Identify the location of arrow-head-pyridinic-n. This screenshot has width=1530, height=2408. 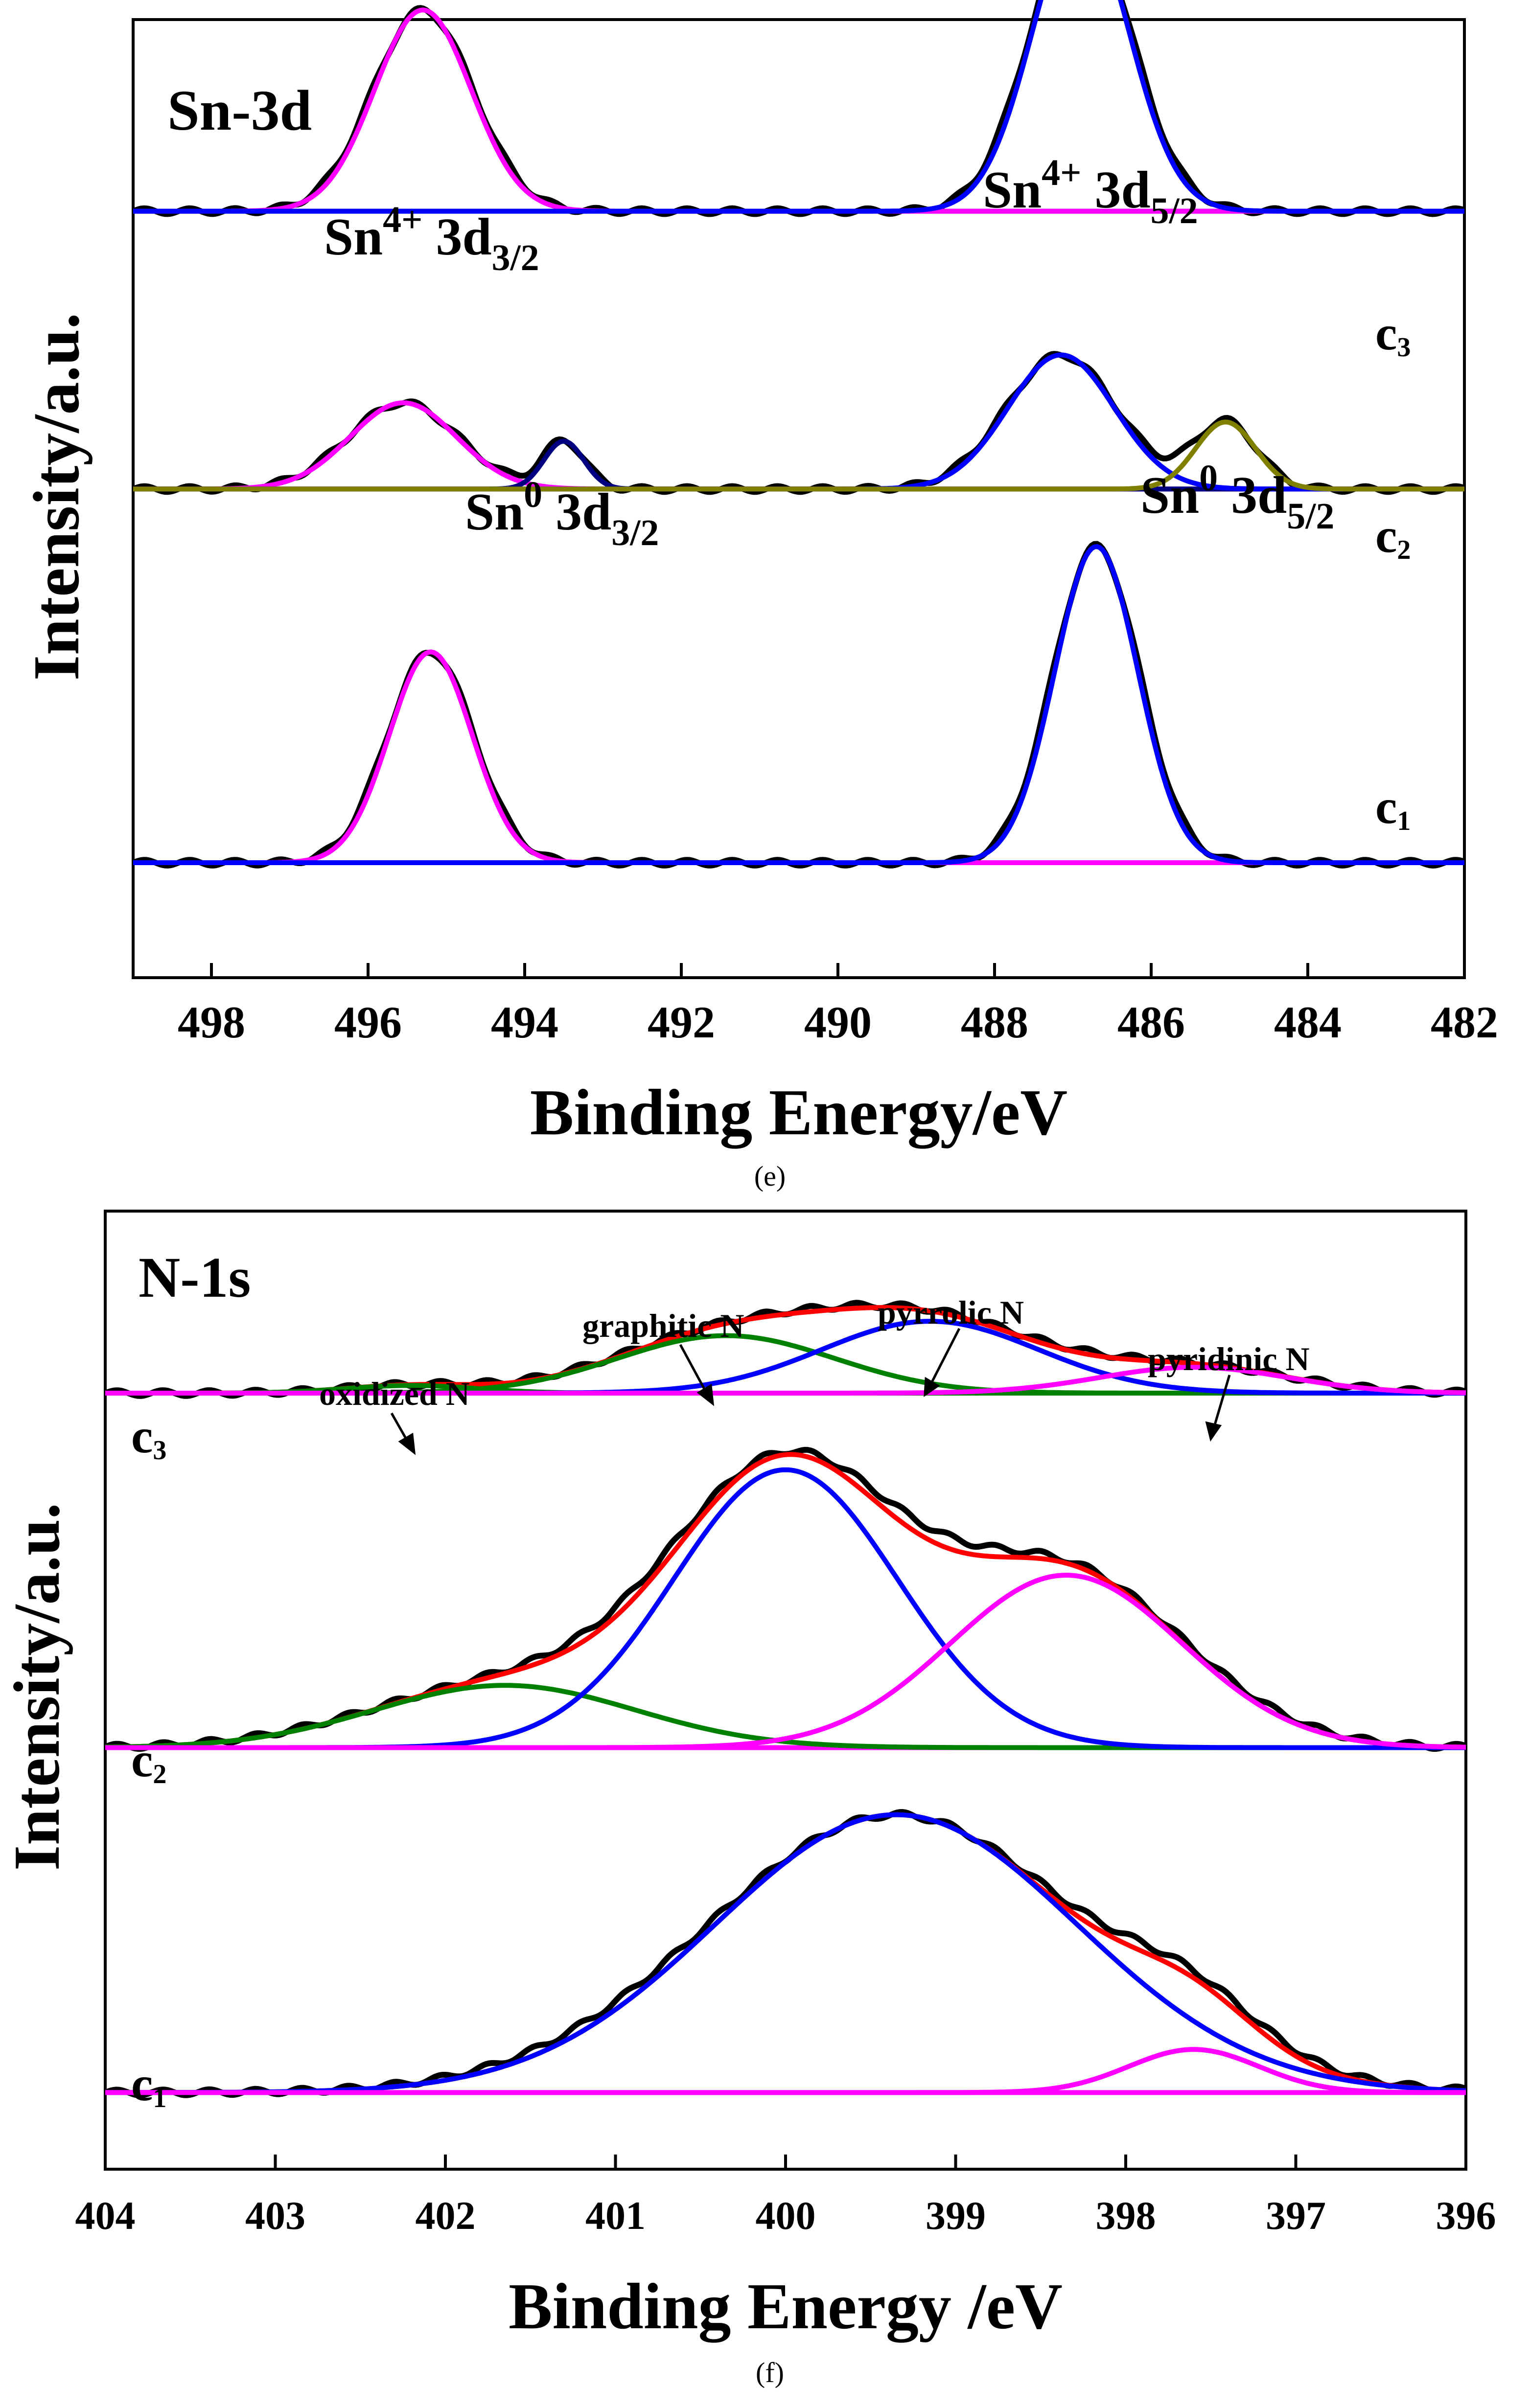
(1213, 1431).